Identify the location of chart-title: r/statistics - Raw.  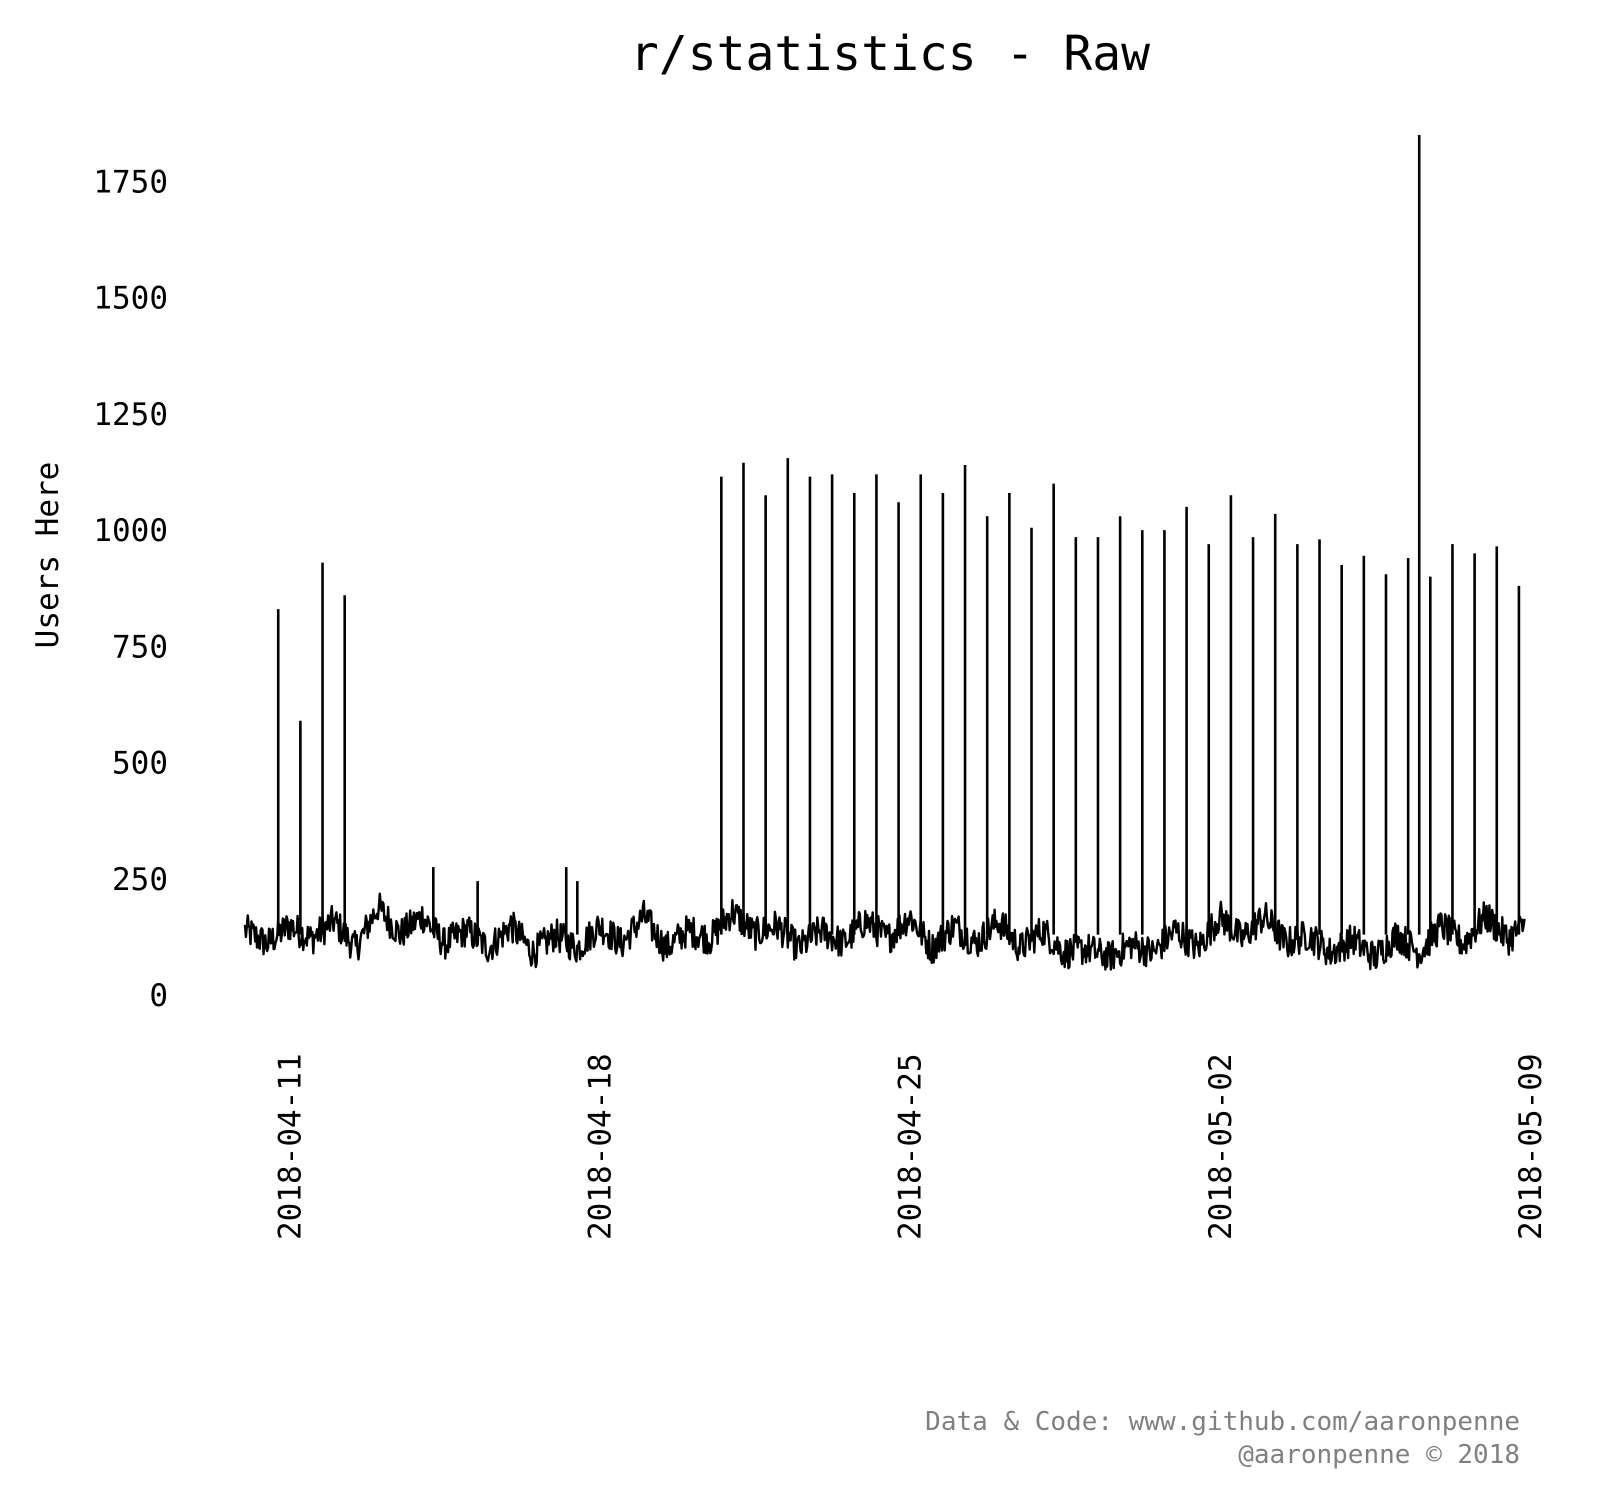
(890, 54).